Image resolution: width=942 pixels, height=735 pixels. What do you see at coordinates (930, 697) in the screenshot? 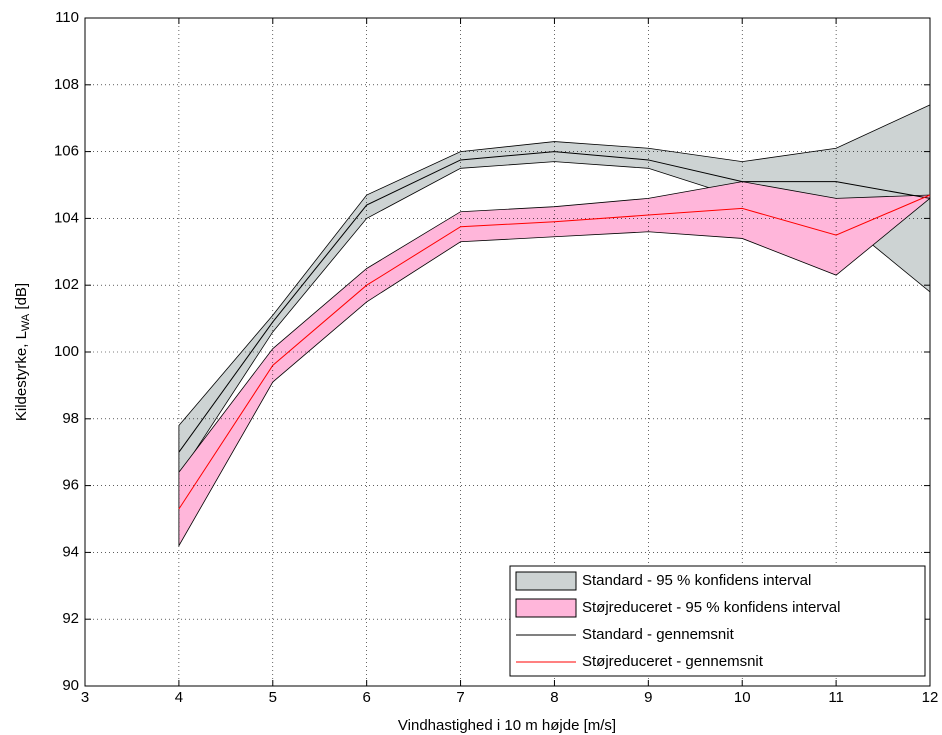
I see `x-tick-label: 12` at bounding box center [930, 697].